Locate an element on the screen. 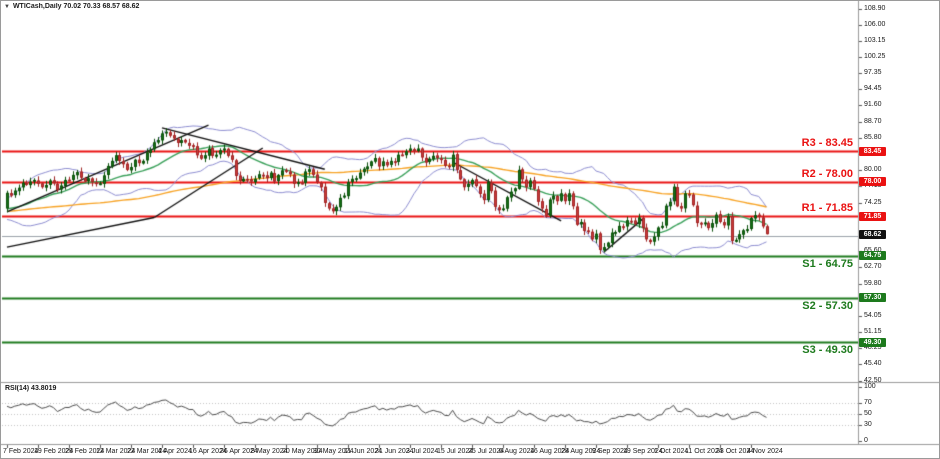 Image resolution: width=940 pixels, height=459 pixels. date-label: 19 Feb 2024 is located at coordinates (54, 451).